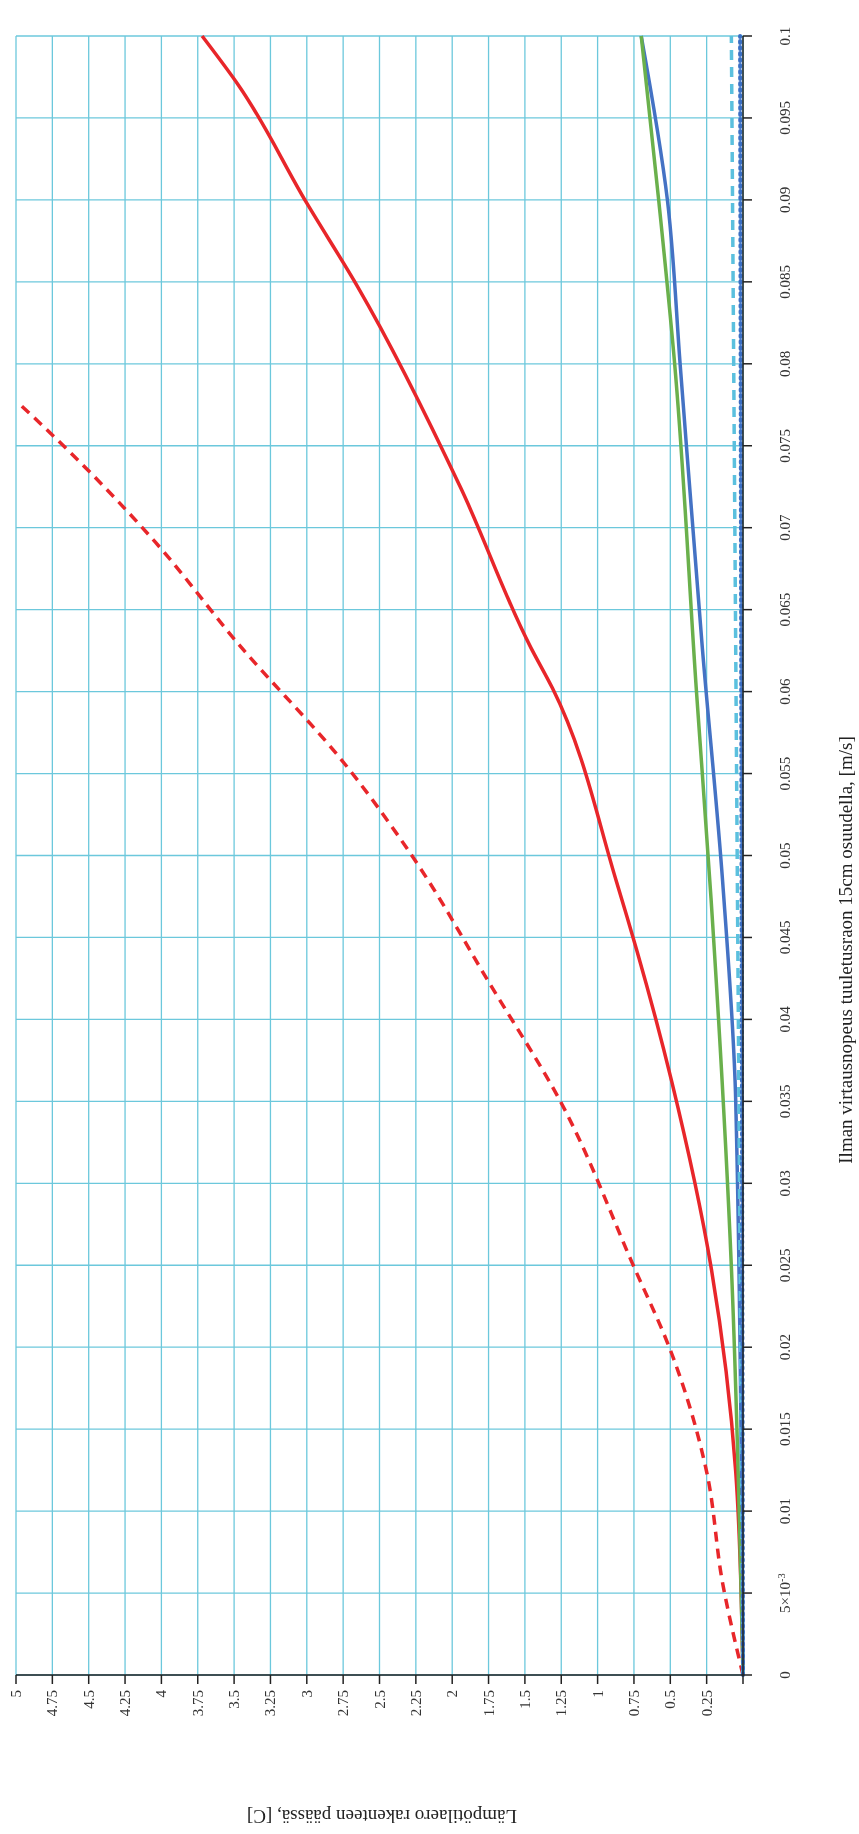 This screenshot has width=859, height=1834. Describe the element at coordinates (785, 609) in the screenshot. I see `y-tick-label: 0.065` at that location.